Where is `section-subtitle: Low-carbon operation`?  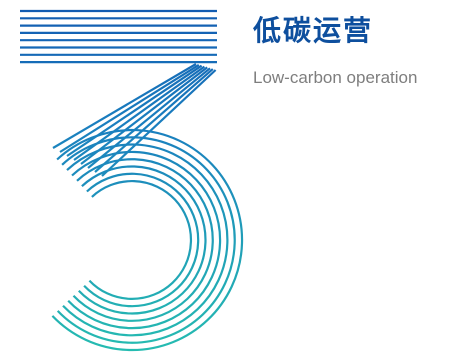
section-subtitle: Low-carbon operation is located at coordinates (335, 77).